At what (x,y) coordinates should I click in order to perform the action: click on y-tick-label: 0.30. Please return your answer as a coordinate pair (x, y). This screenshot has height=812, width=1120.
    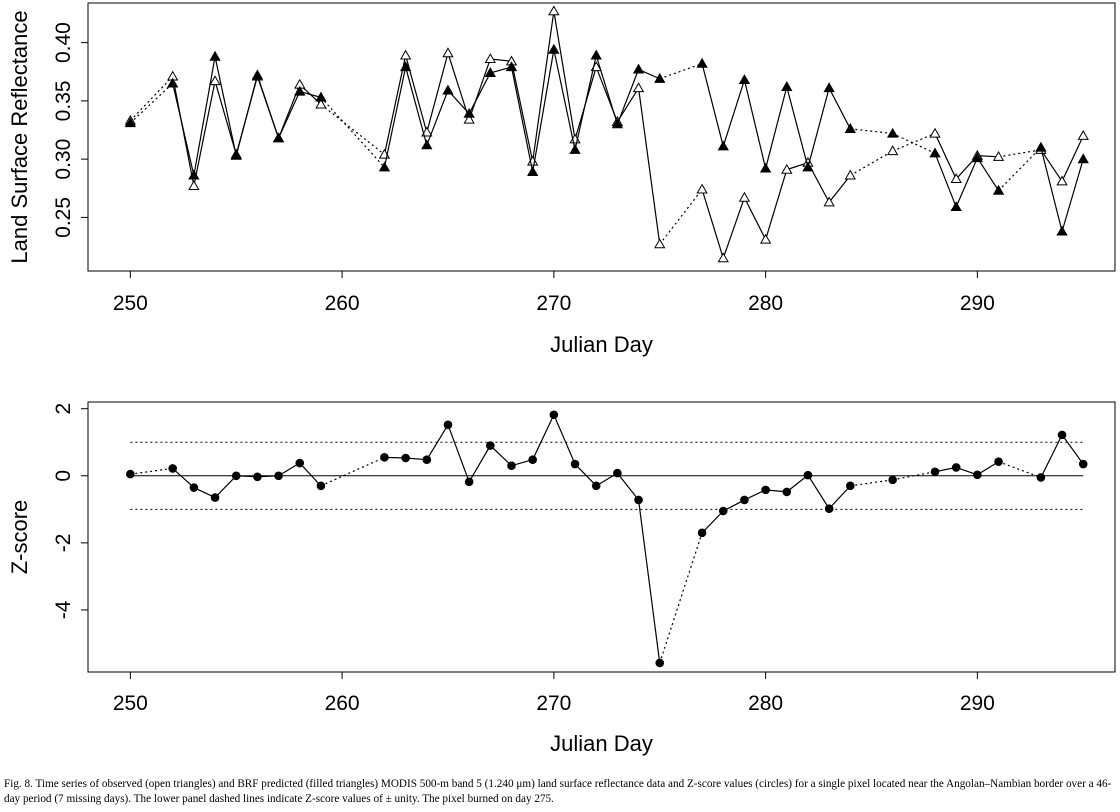
    Looking at the image, I should click on (63, 159).